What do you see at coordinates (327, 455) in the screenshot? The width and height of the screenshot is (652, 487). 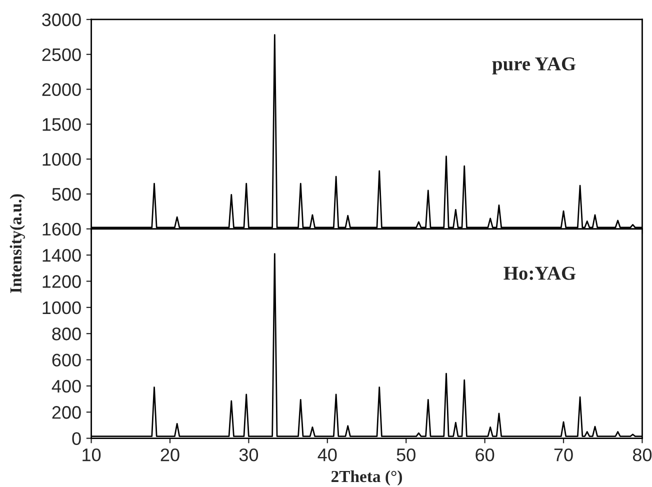 I see `x-tick-label: 40` at bounding box center [327, 455].